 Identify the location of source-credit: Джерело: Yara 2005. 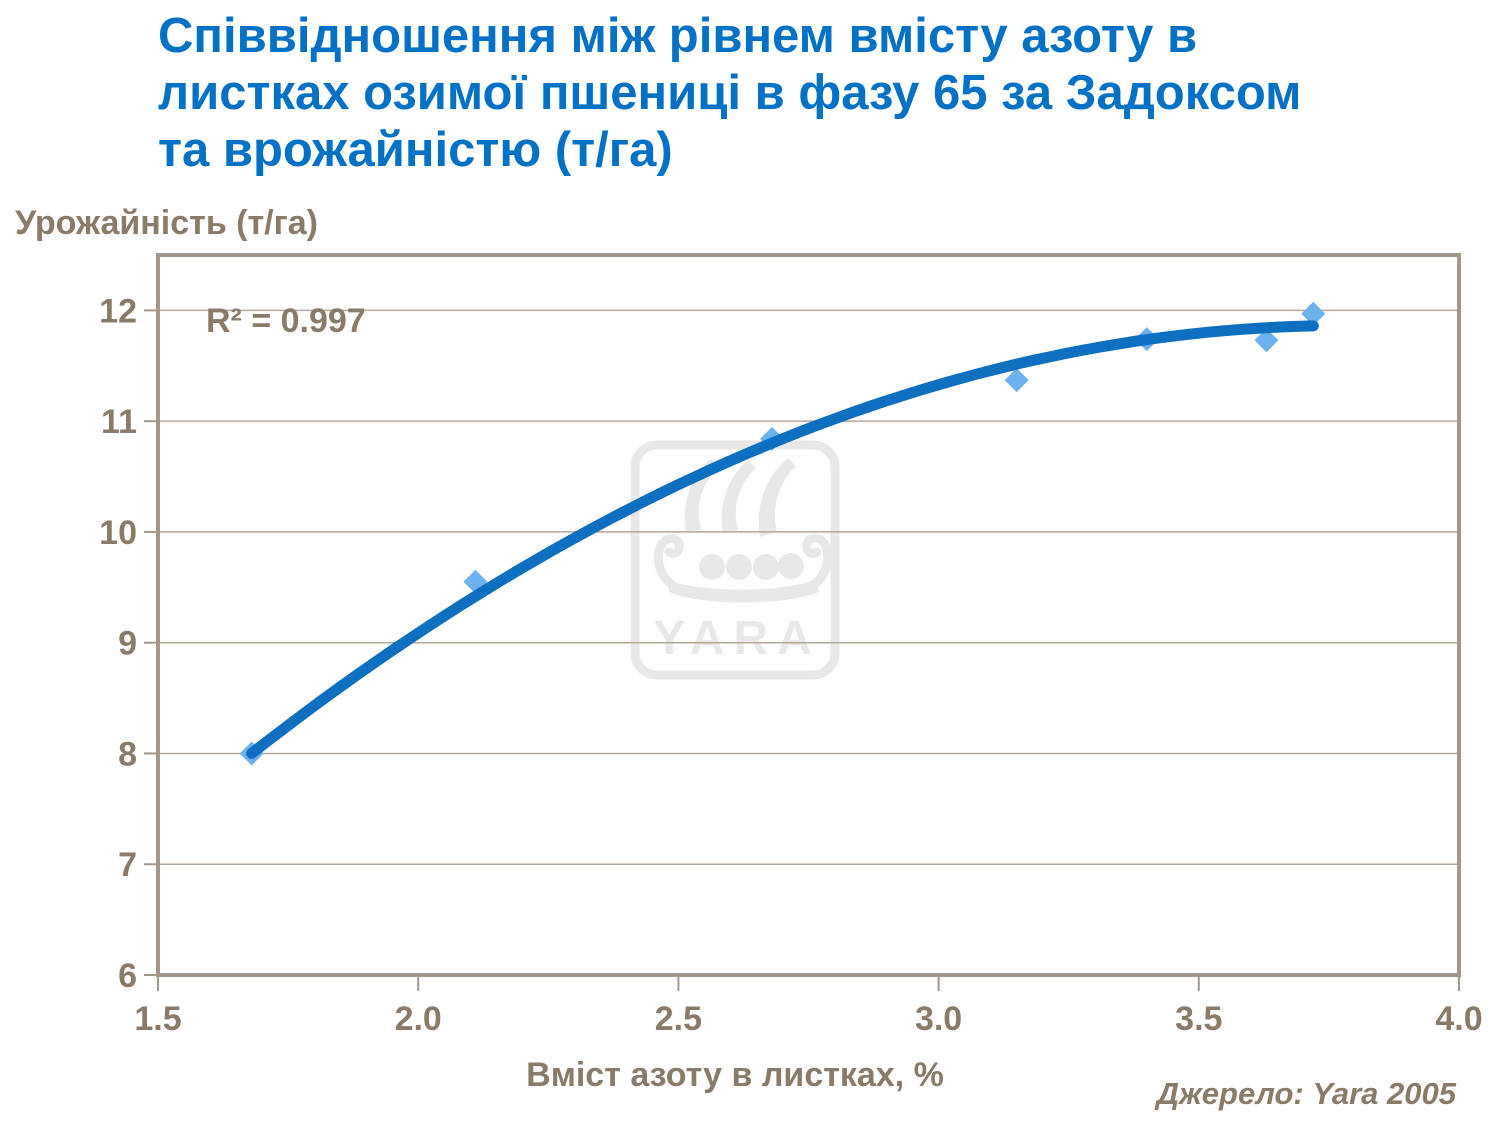
(1306, 1093).